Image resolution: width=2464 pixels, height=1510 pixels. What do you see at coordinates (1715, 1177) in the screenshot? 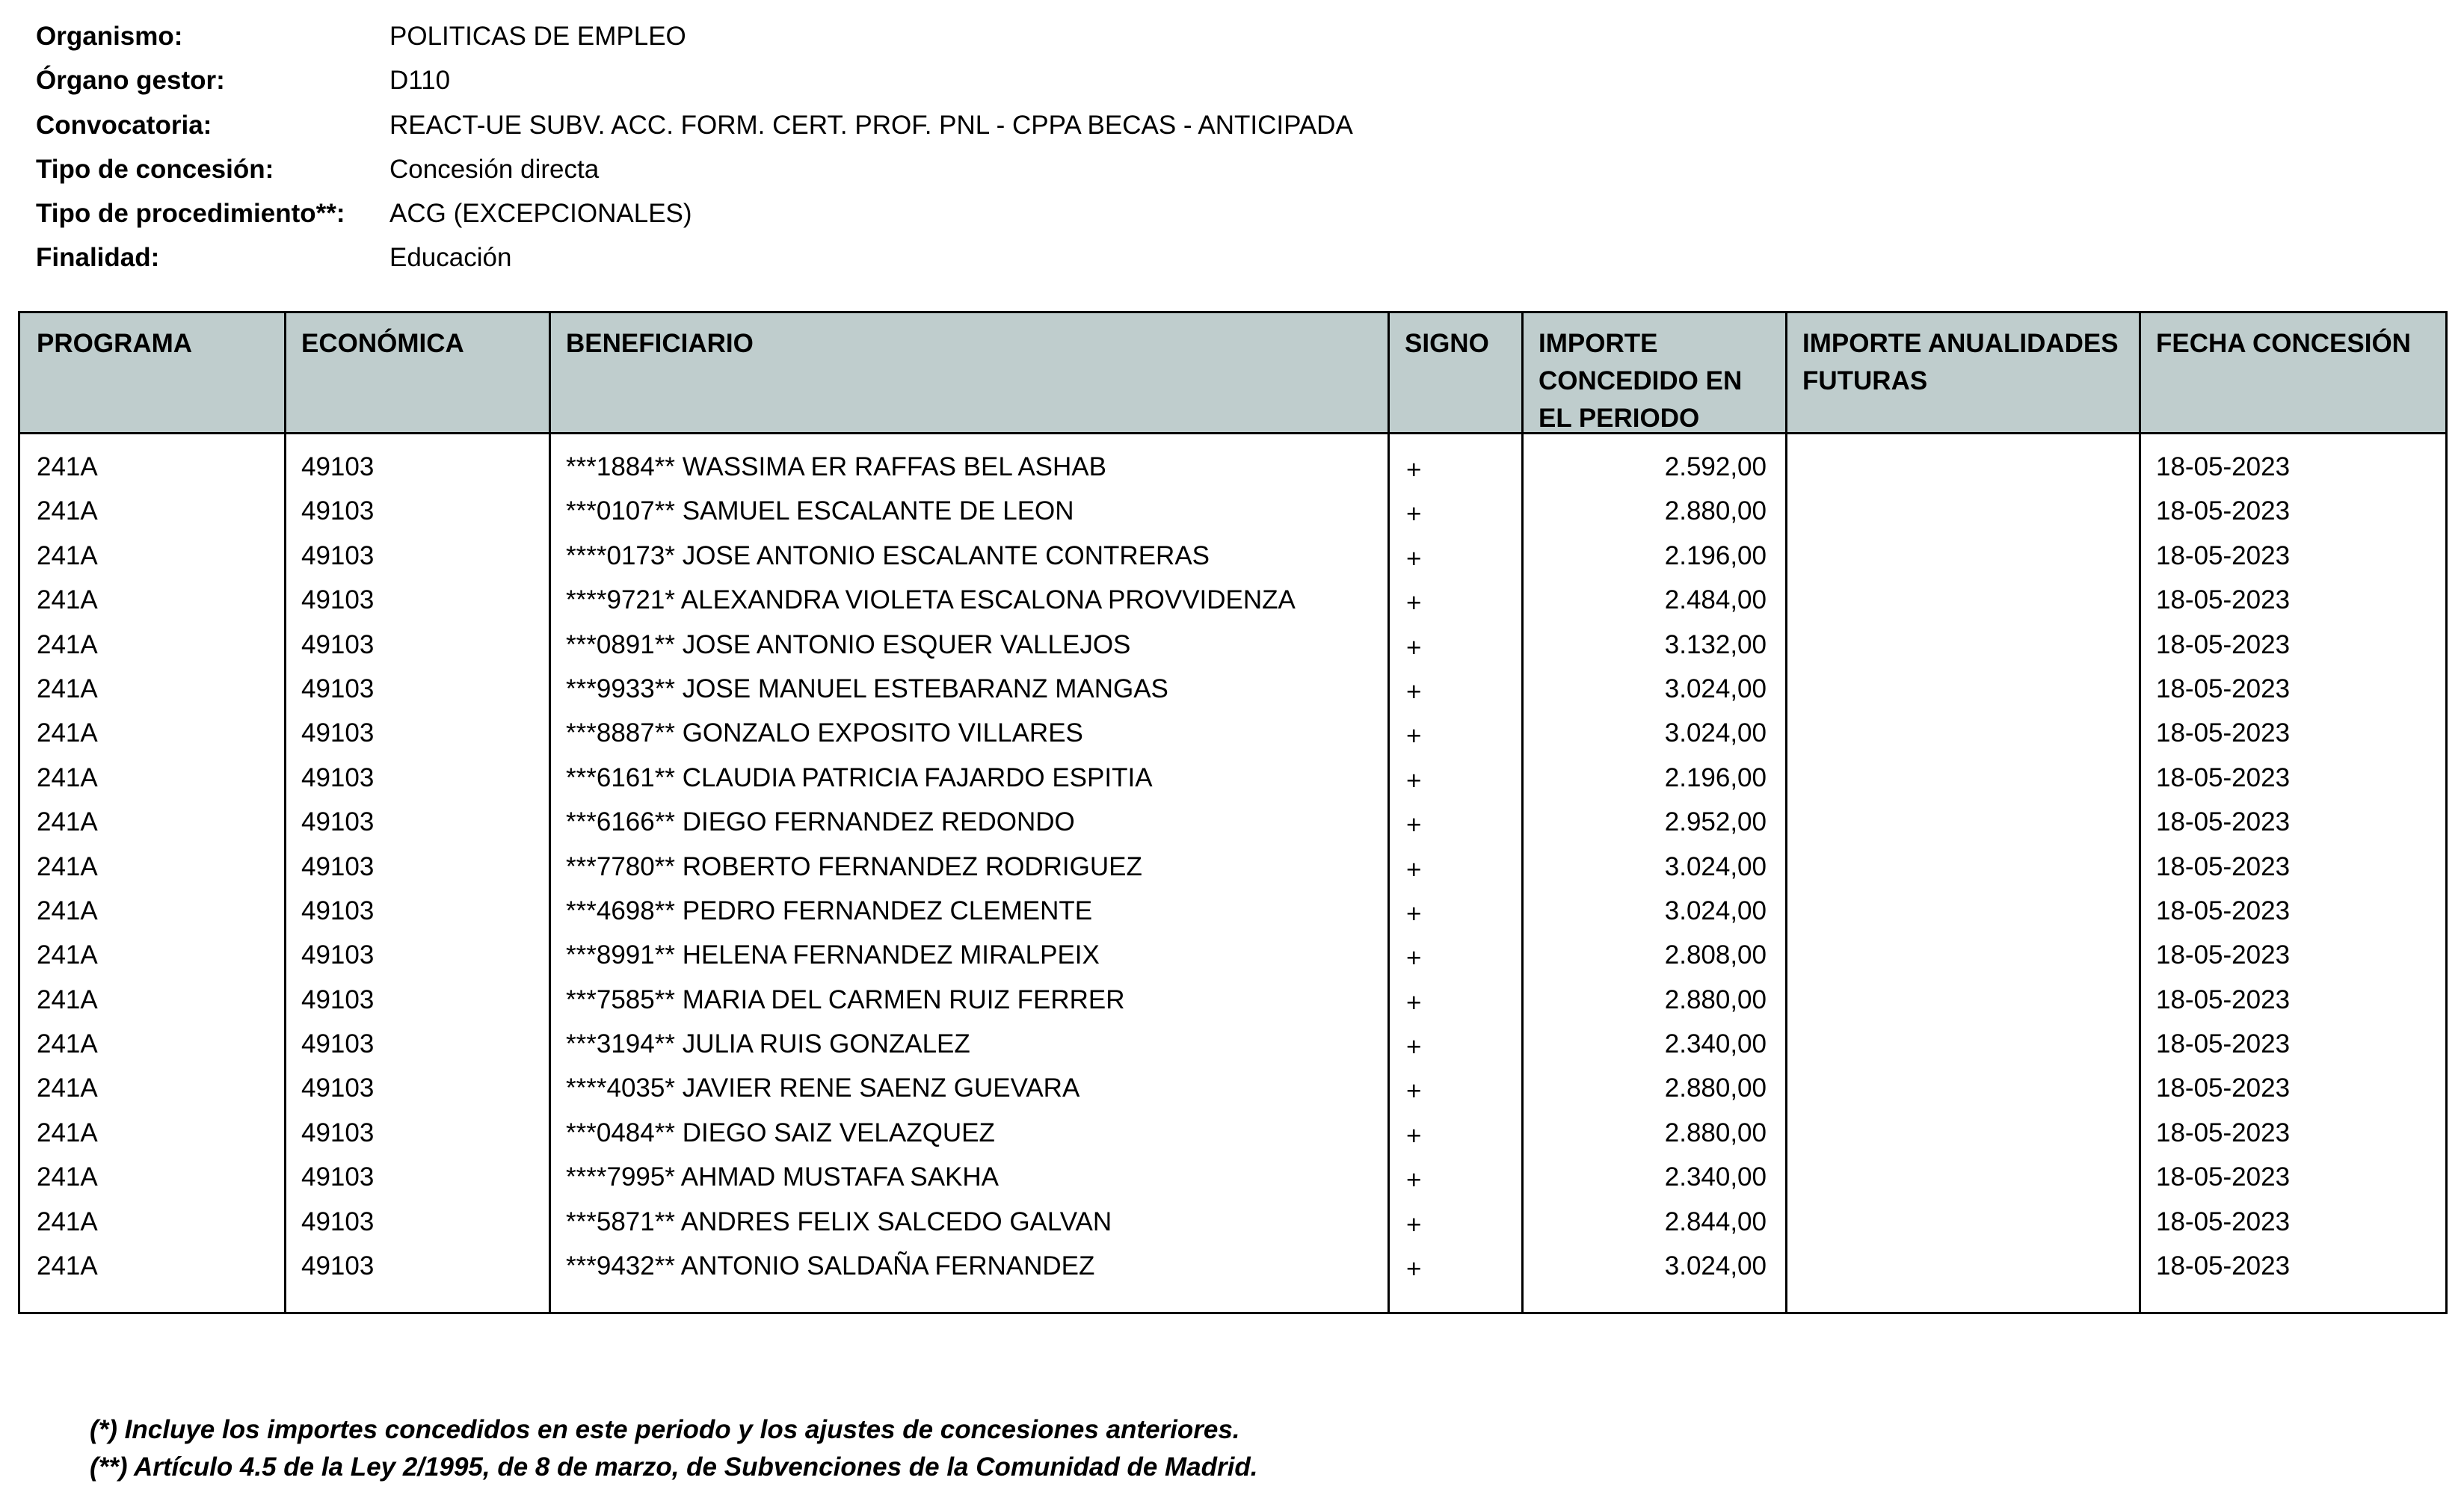
I see `cell-importe-periodo: 2.340,00` at bounding box center [1715, 1177].